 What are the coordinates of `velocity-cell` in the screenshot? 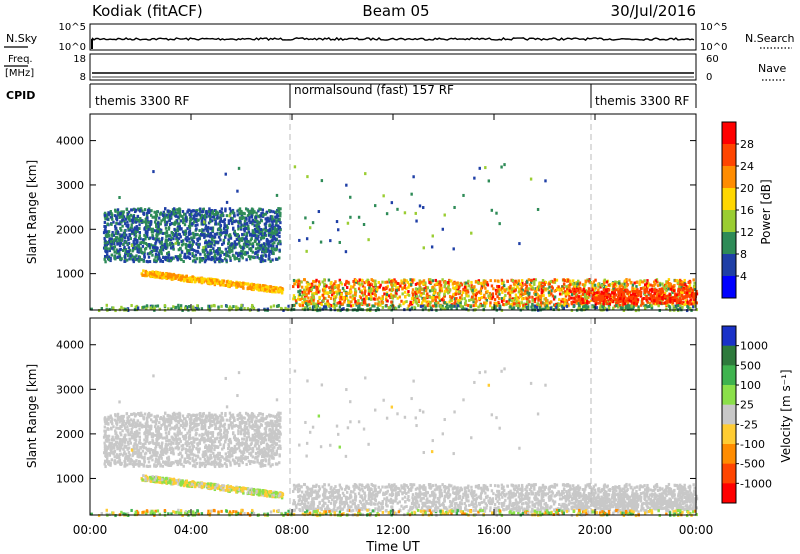 It's located at (619, 492).